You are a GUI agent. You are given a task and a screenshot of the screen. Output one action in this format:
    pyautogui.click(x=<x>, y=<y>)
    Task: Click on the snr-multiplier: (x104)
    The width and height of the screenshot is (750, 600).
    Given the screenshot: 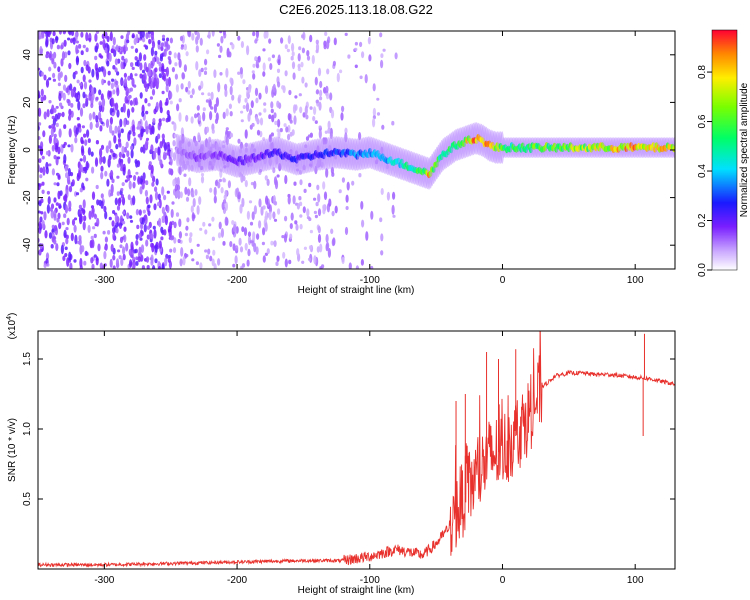 What is the action you would take?
    pyautogui.click(x=12, y=326)
    